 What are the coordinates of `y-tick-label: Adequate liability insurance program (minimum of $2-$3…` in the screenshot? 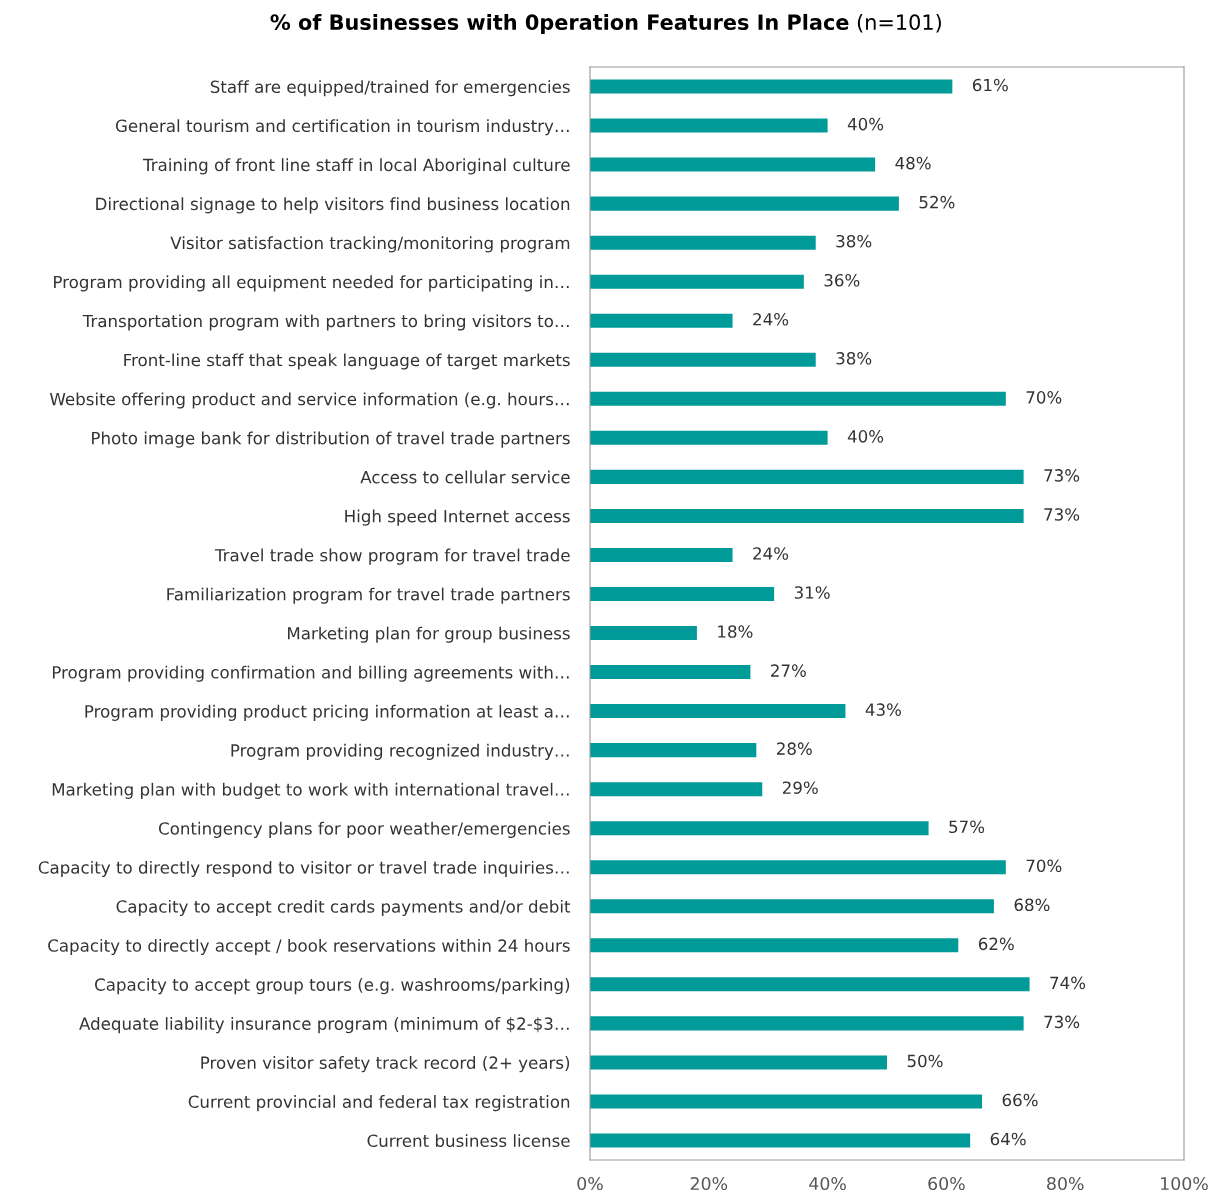 It's located at (324, 1025).